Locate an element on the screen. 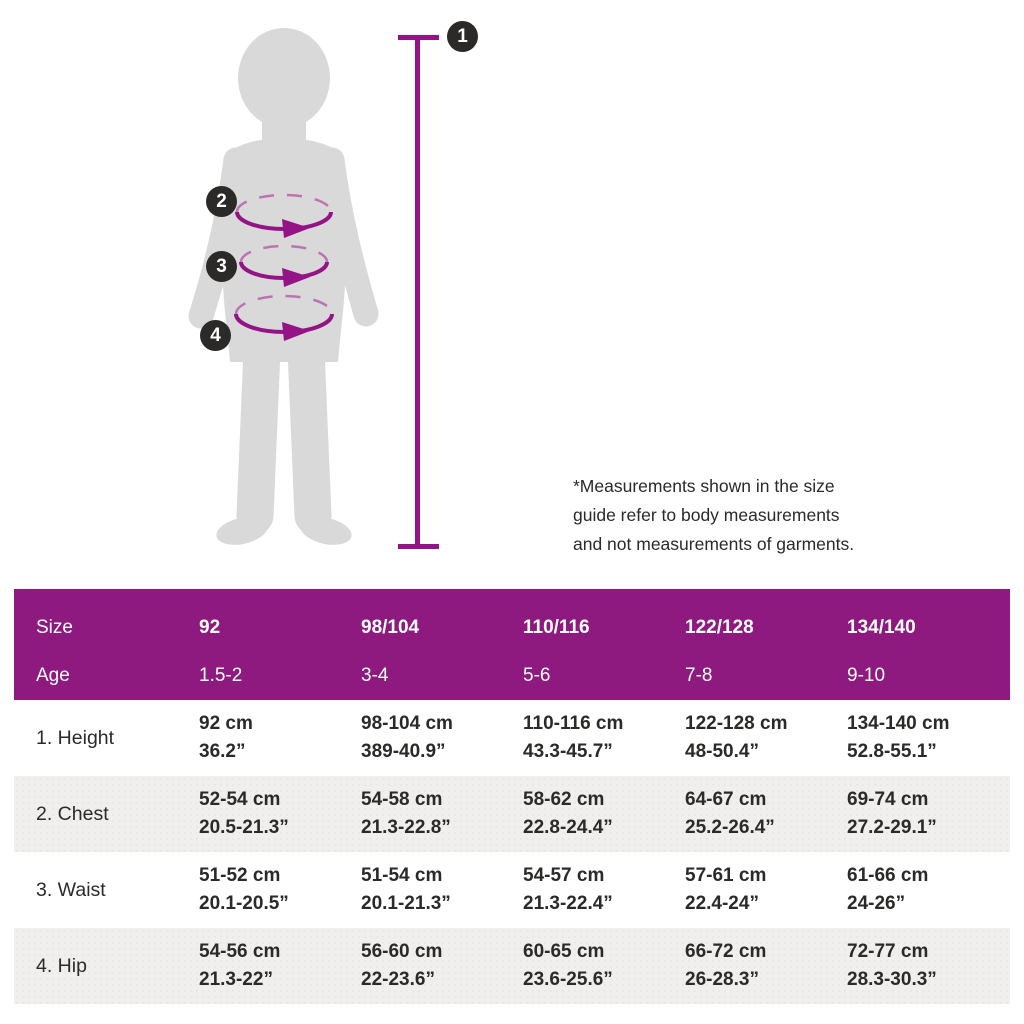  row-label: 3. Waist is located at coordinates (71, 889).